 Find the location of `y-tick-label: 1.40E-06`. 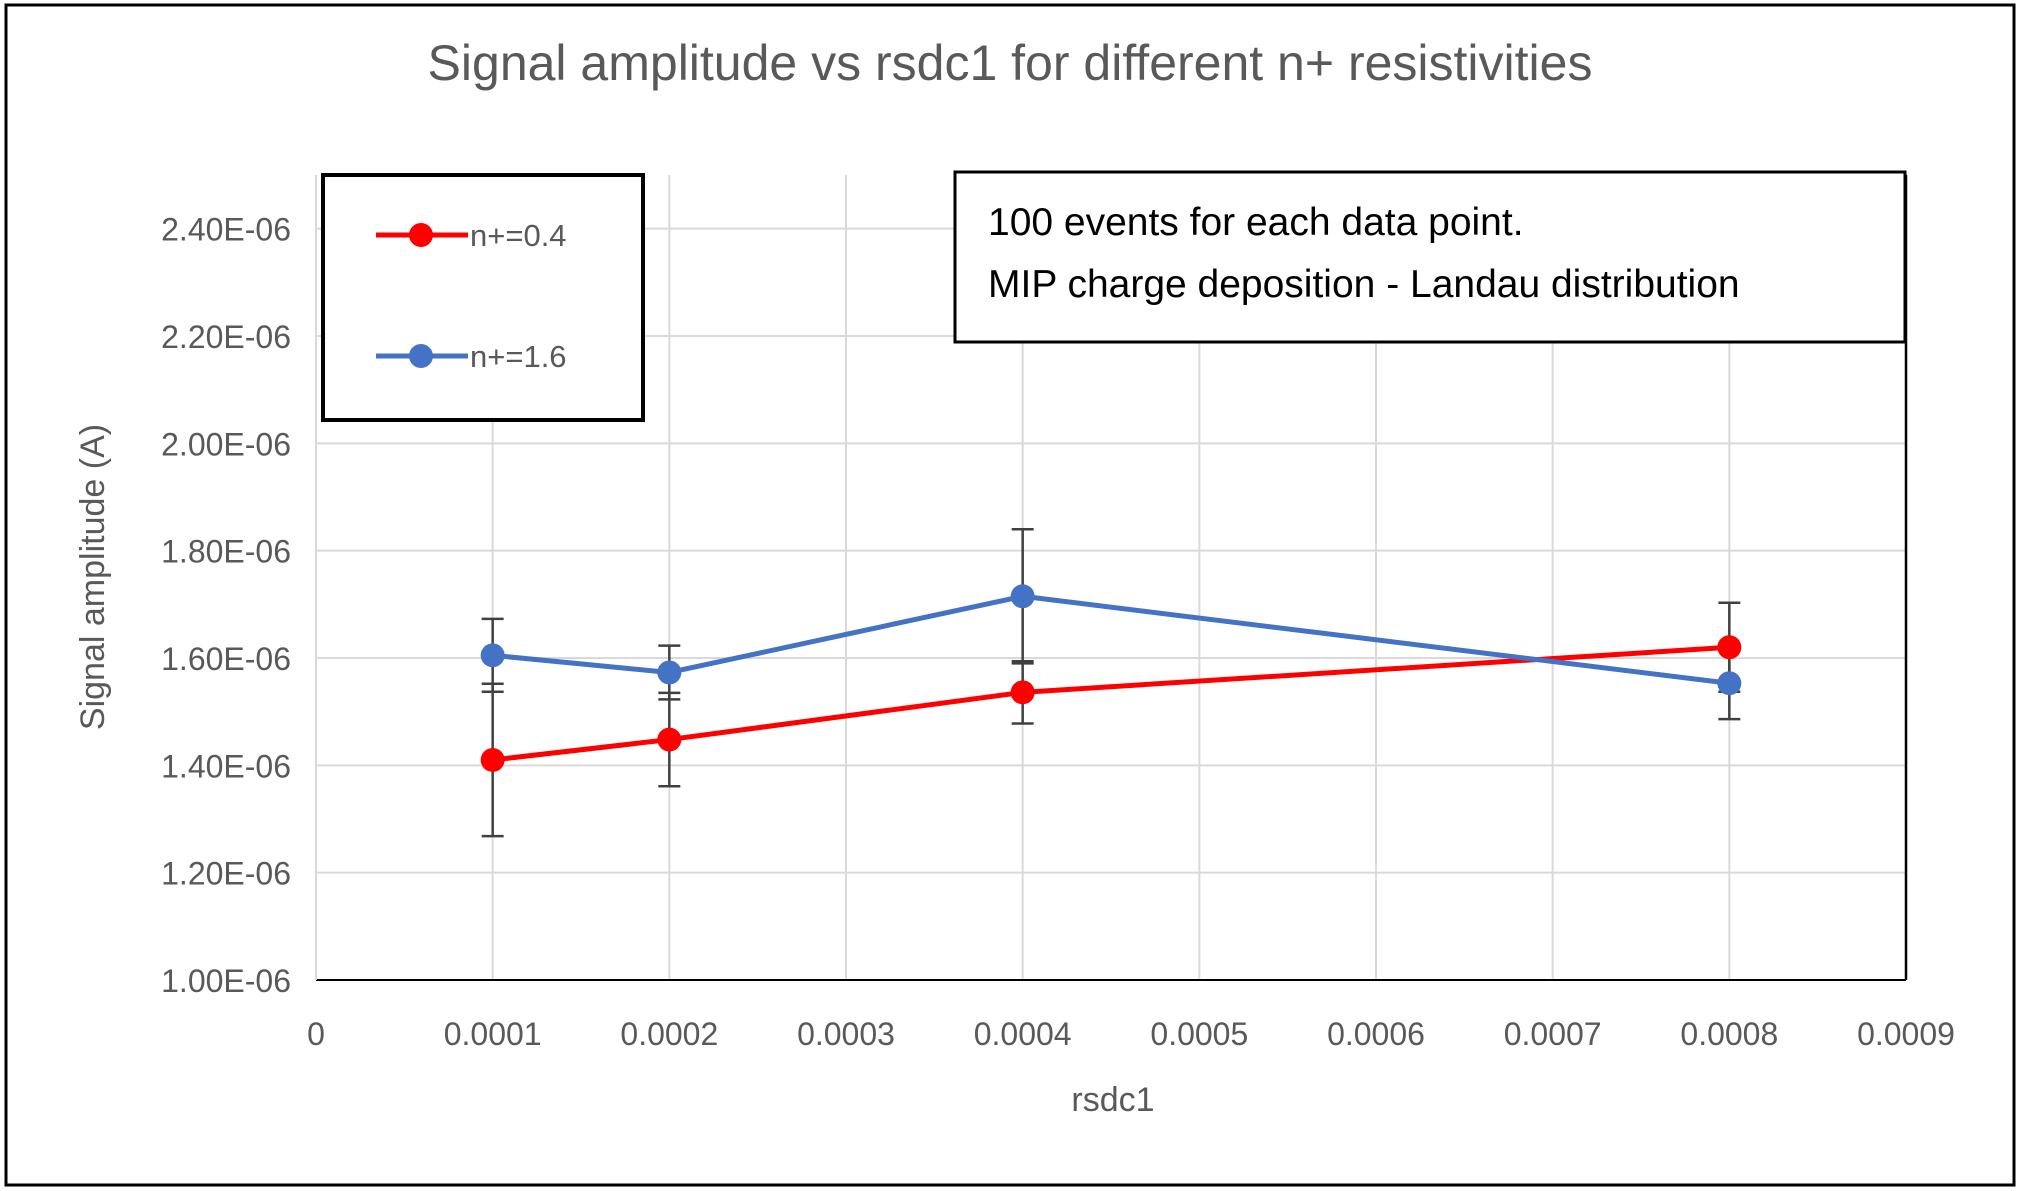

y-tick-label: 1.40E-06 is located at coordinates (226, 766).